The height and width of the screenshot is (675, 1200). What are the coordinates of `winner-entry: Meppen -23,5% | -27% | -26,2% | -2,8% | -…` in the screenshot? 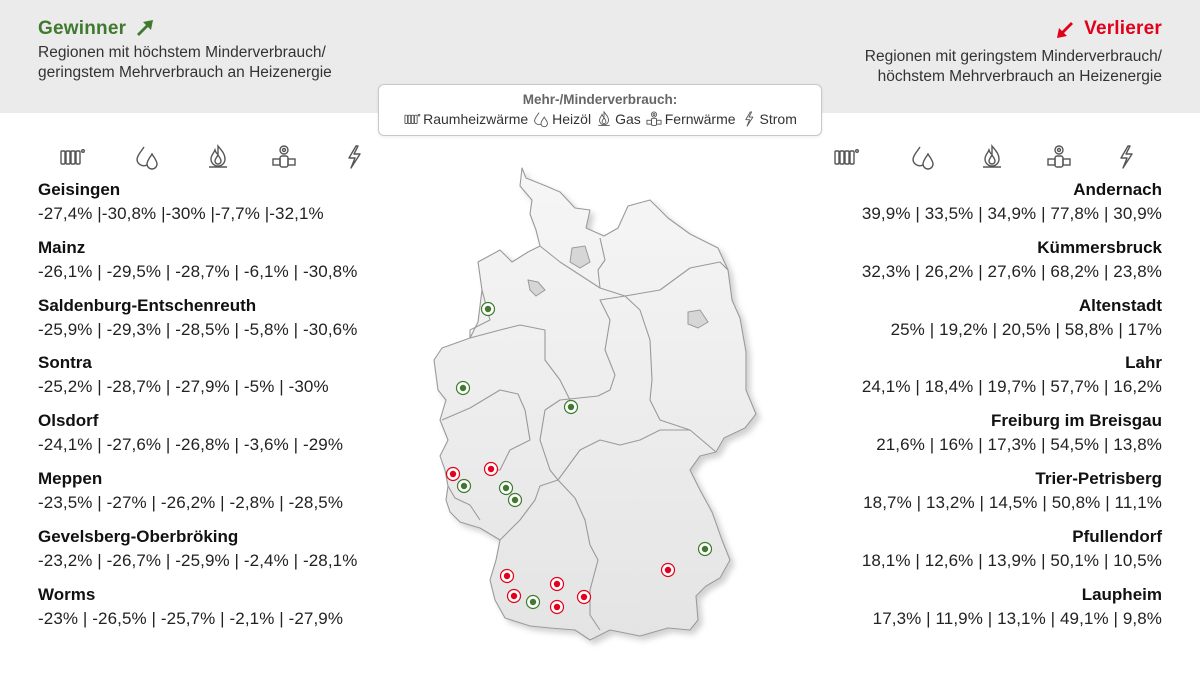 It's located at (191, 490).